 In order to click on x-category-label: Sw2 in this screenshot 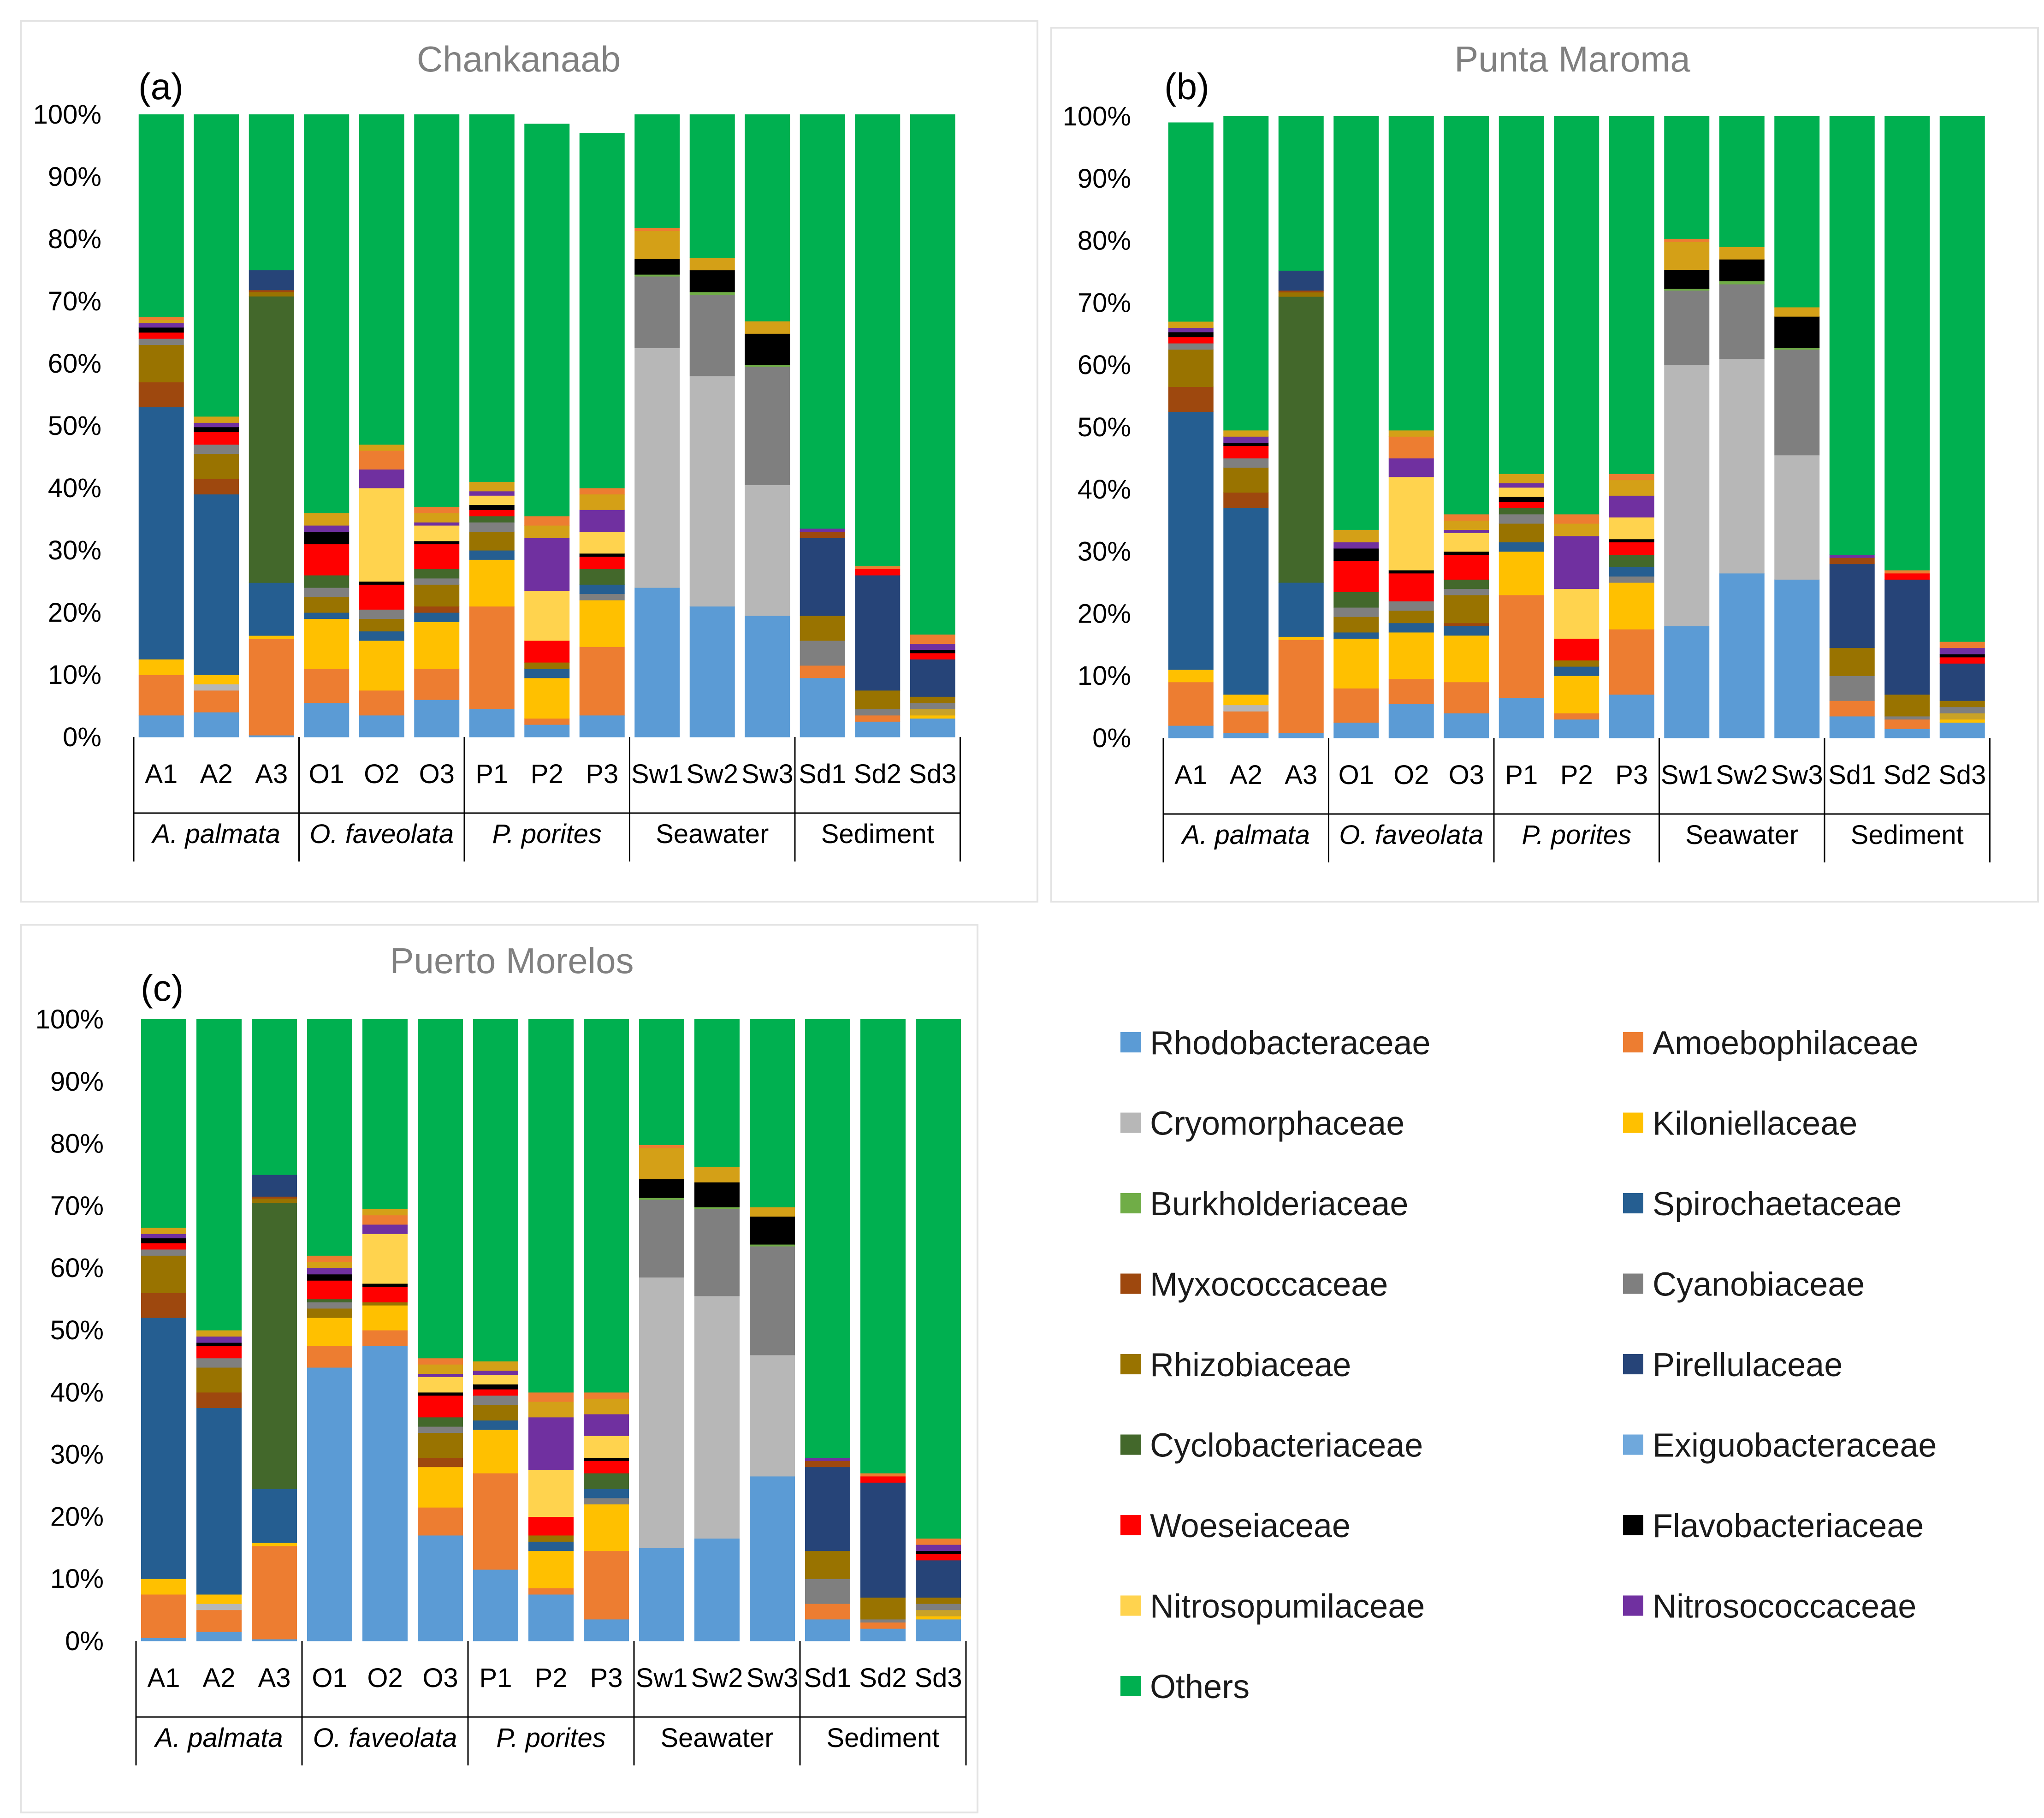, I will do `click(717, 1678)`.